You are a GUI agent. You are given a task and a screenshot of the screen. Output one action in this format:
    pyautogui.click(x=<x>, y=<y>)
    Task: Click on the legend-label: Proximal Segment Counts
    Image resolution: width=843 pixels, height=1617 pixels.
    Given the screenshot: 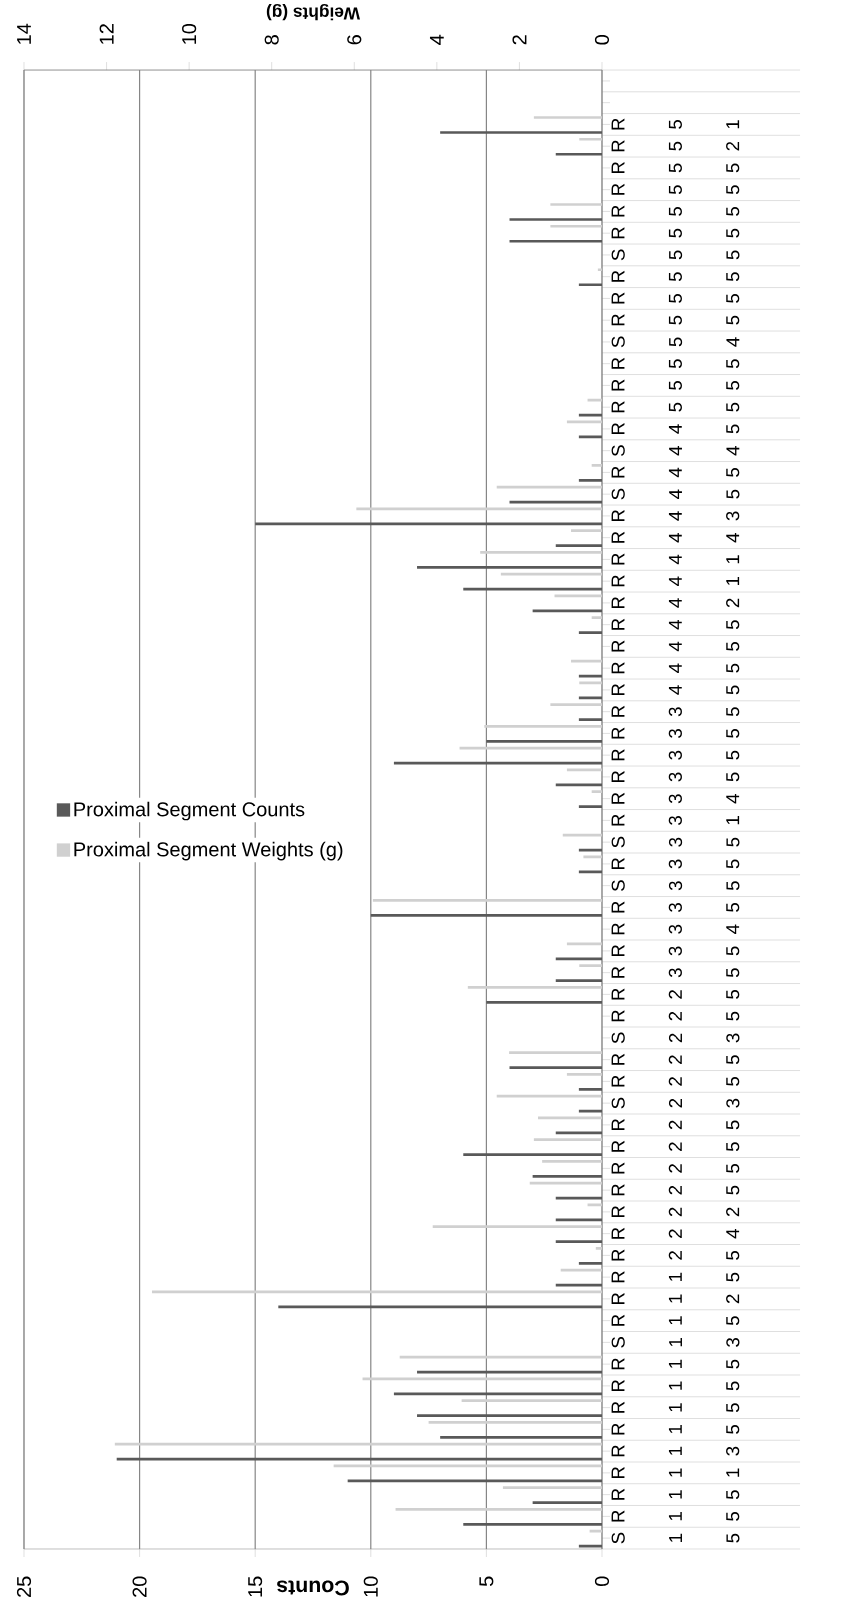 What is the action you would take?
    pyautogui.click(x=189, y=811)
    